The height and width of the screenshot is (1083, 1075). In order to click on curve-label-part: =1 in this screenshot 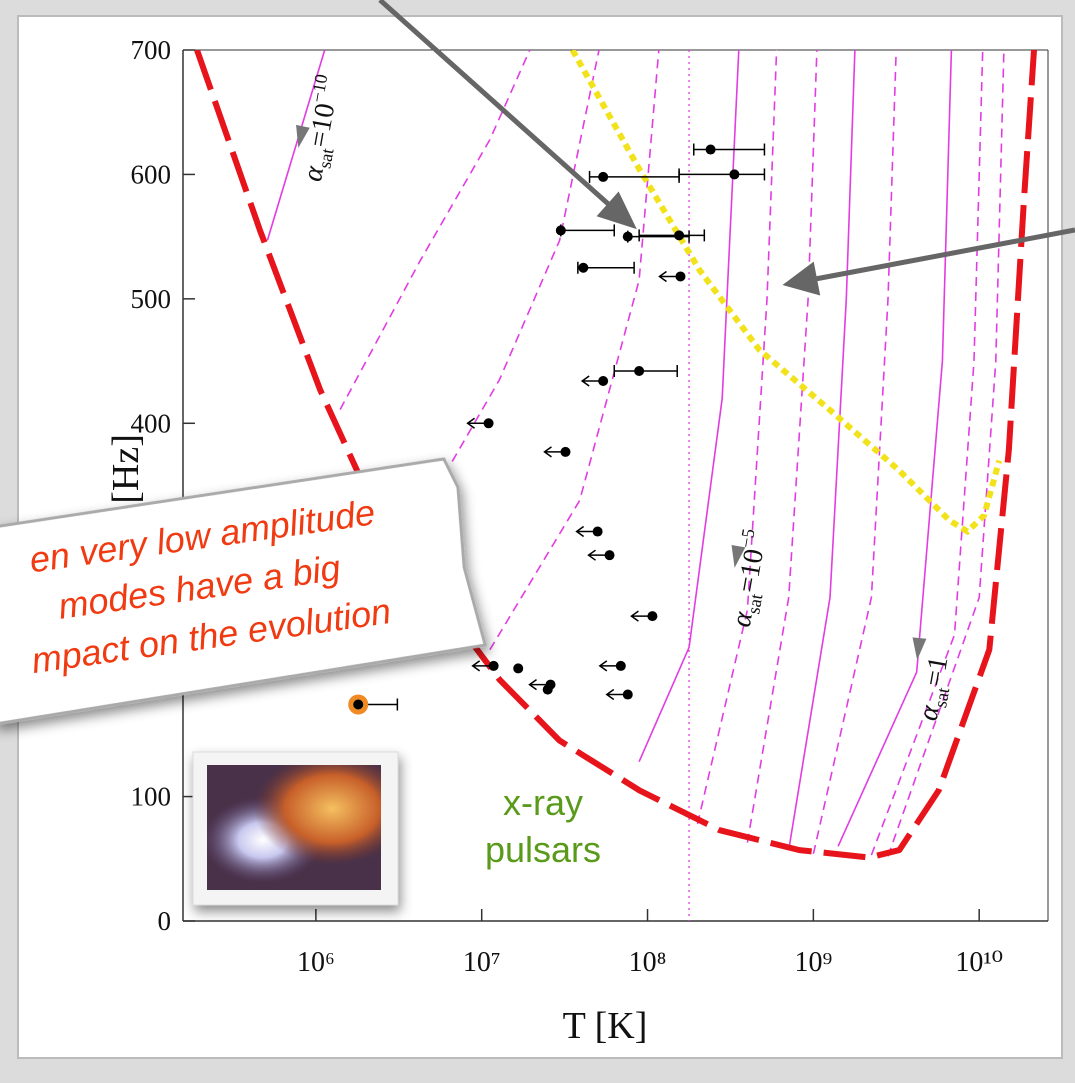, I will do `click(937, 671)`.